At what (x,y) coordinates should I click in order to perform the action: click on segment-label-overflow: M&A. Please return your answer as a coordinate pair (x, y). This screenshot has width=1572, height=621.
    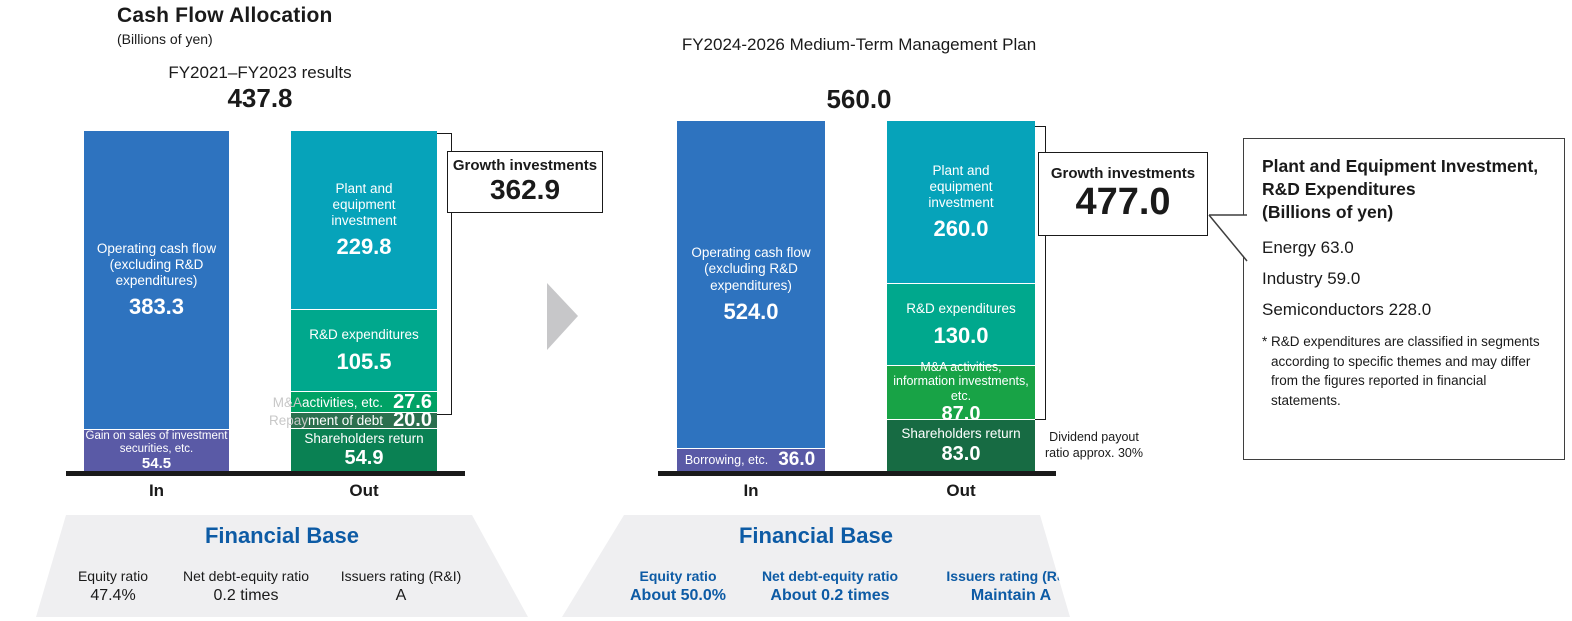
    Looking at the image, I should click on (287, 402).